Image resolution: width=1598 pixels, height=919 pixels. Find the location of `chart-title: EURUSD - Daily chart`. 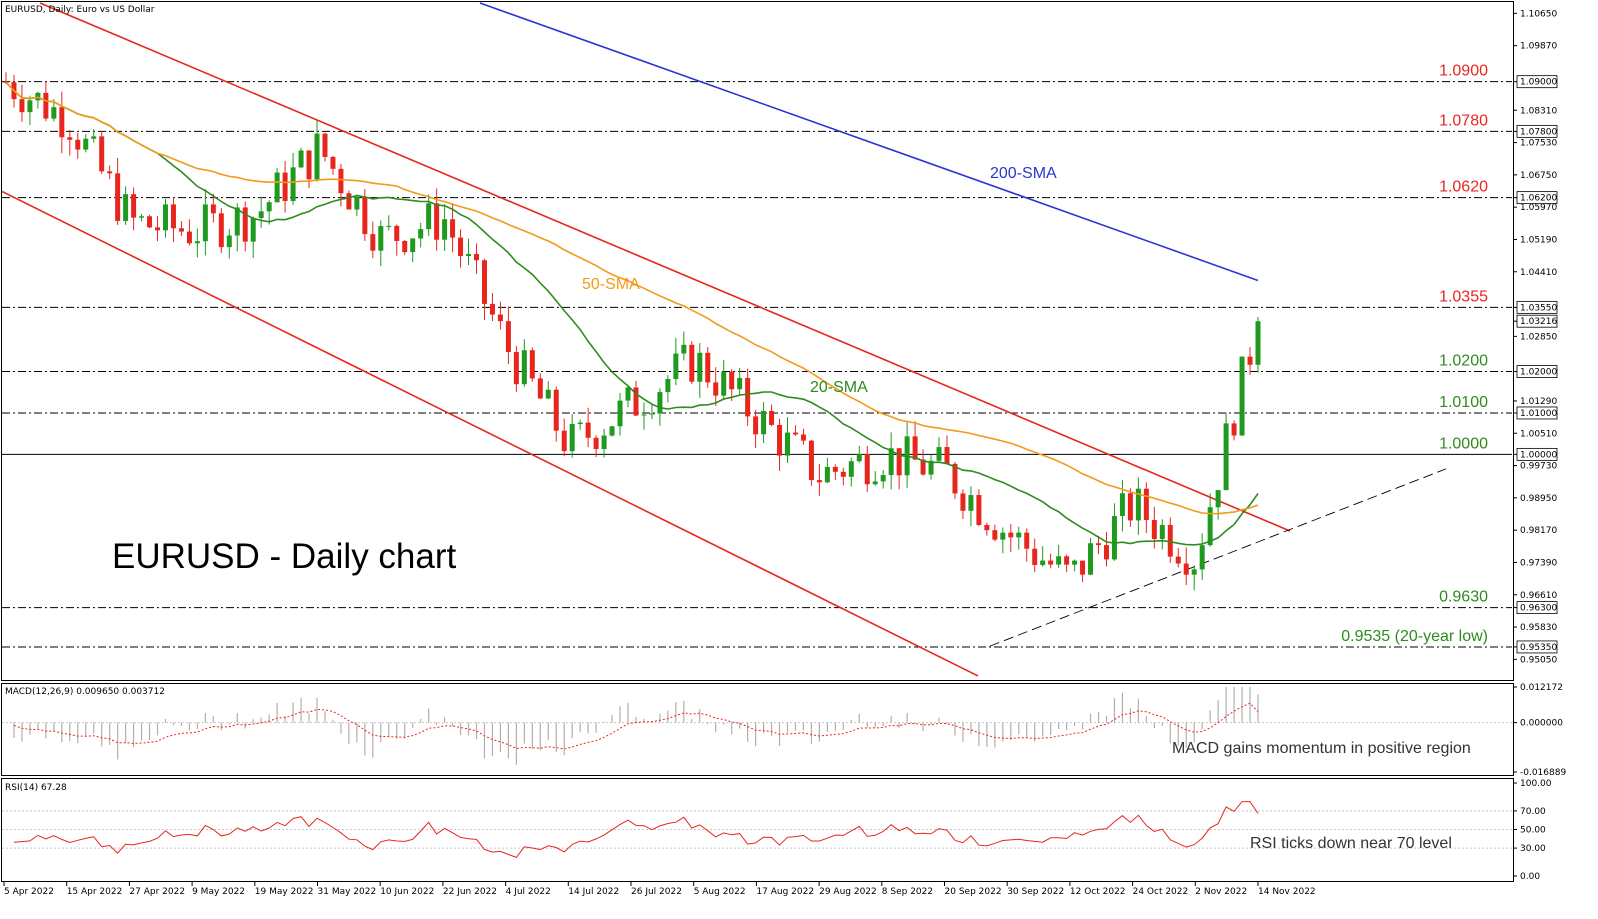

chart-title: EURUSD - Daily chart is located at coordinates (284, 556).